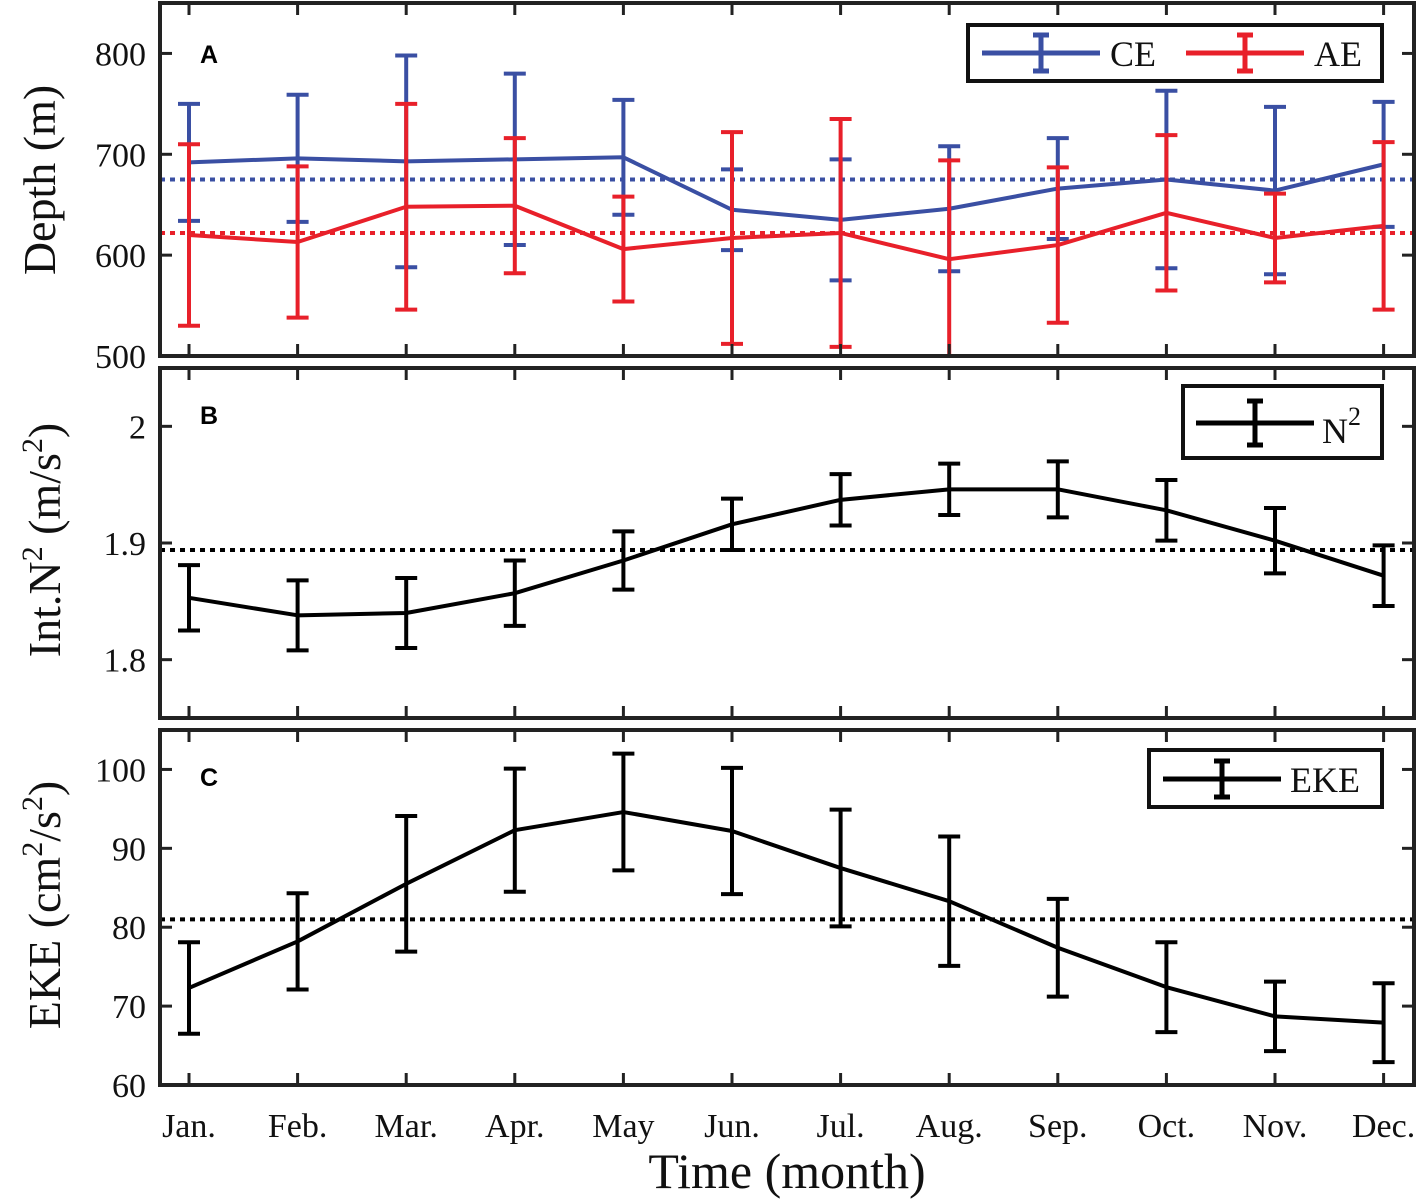 This screenshot has height=1202, width=1417. I want to click on series-ce-line, so click(786, 188).